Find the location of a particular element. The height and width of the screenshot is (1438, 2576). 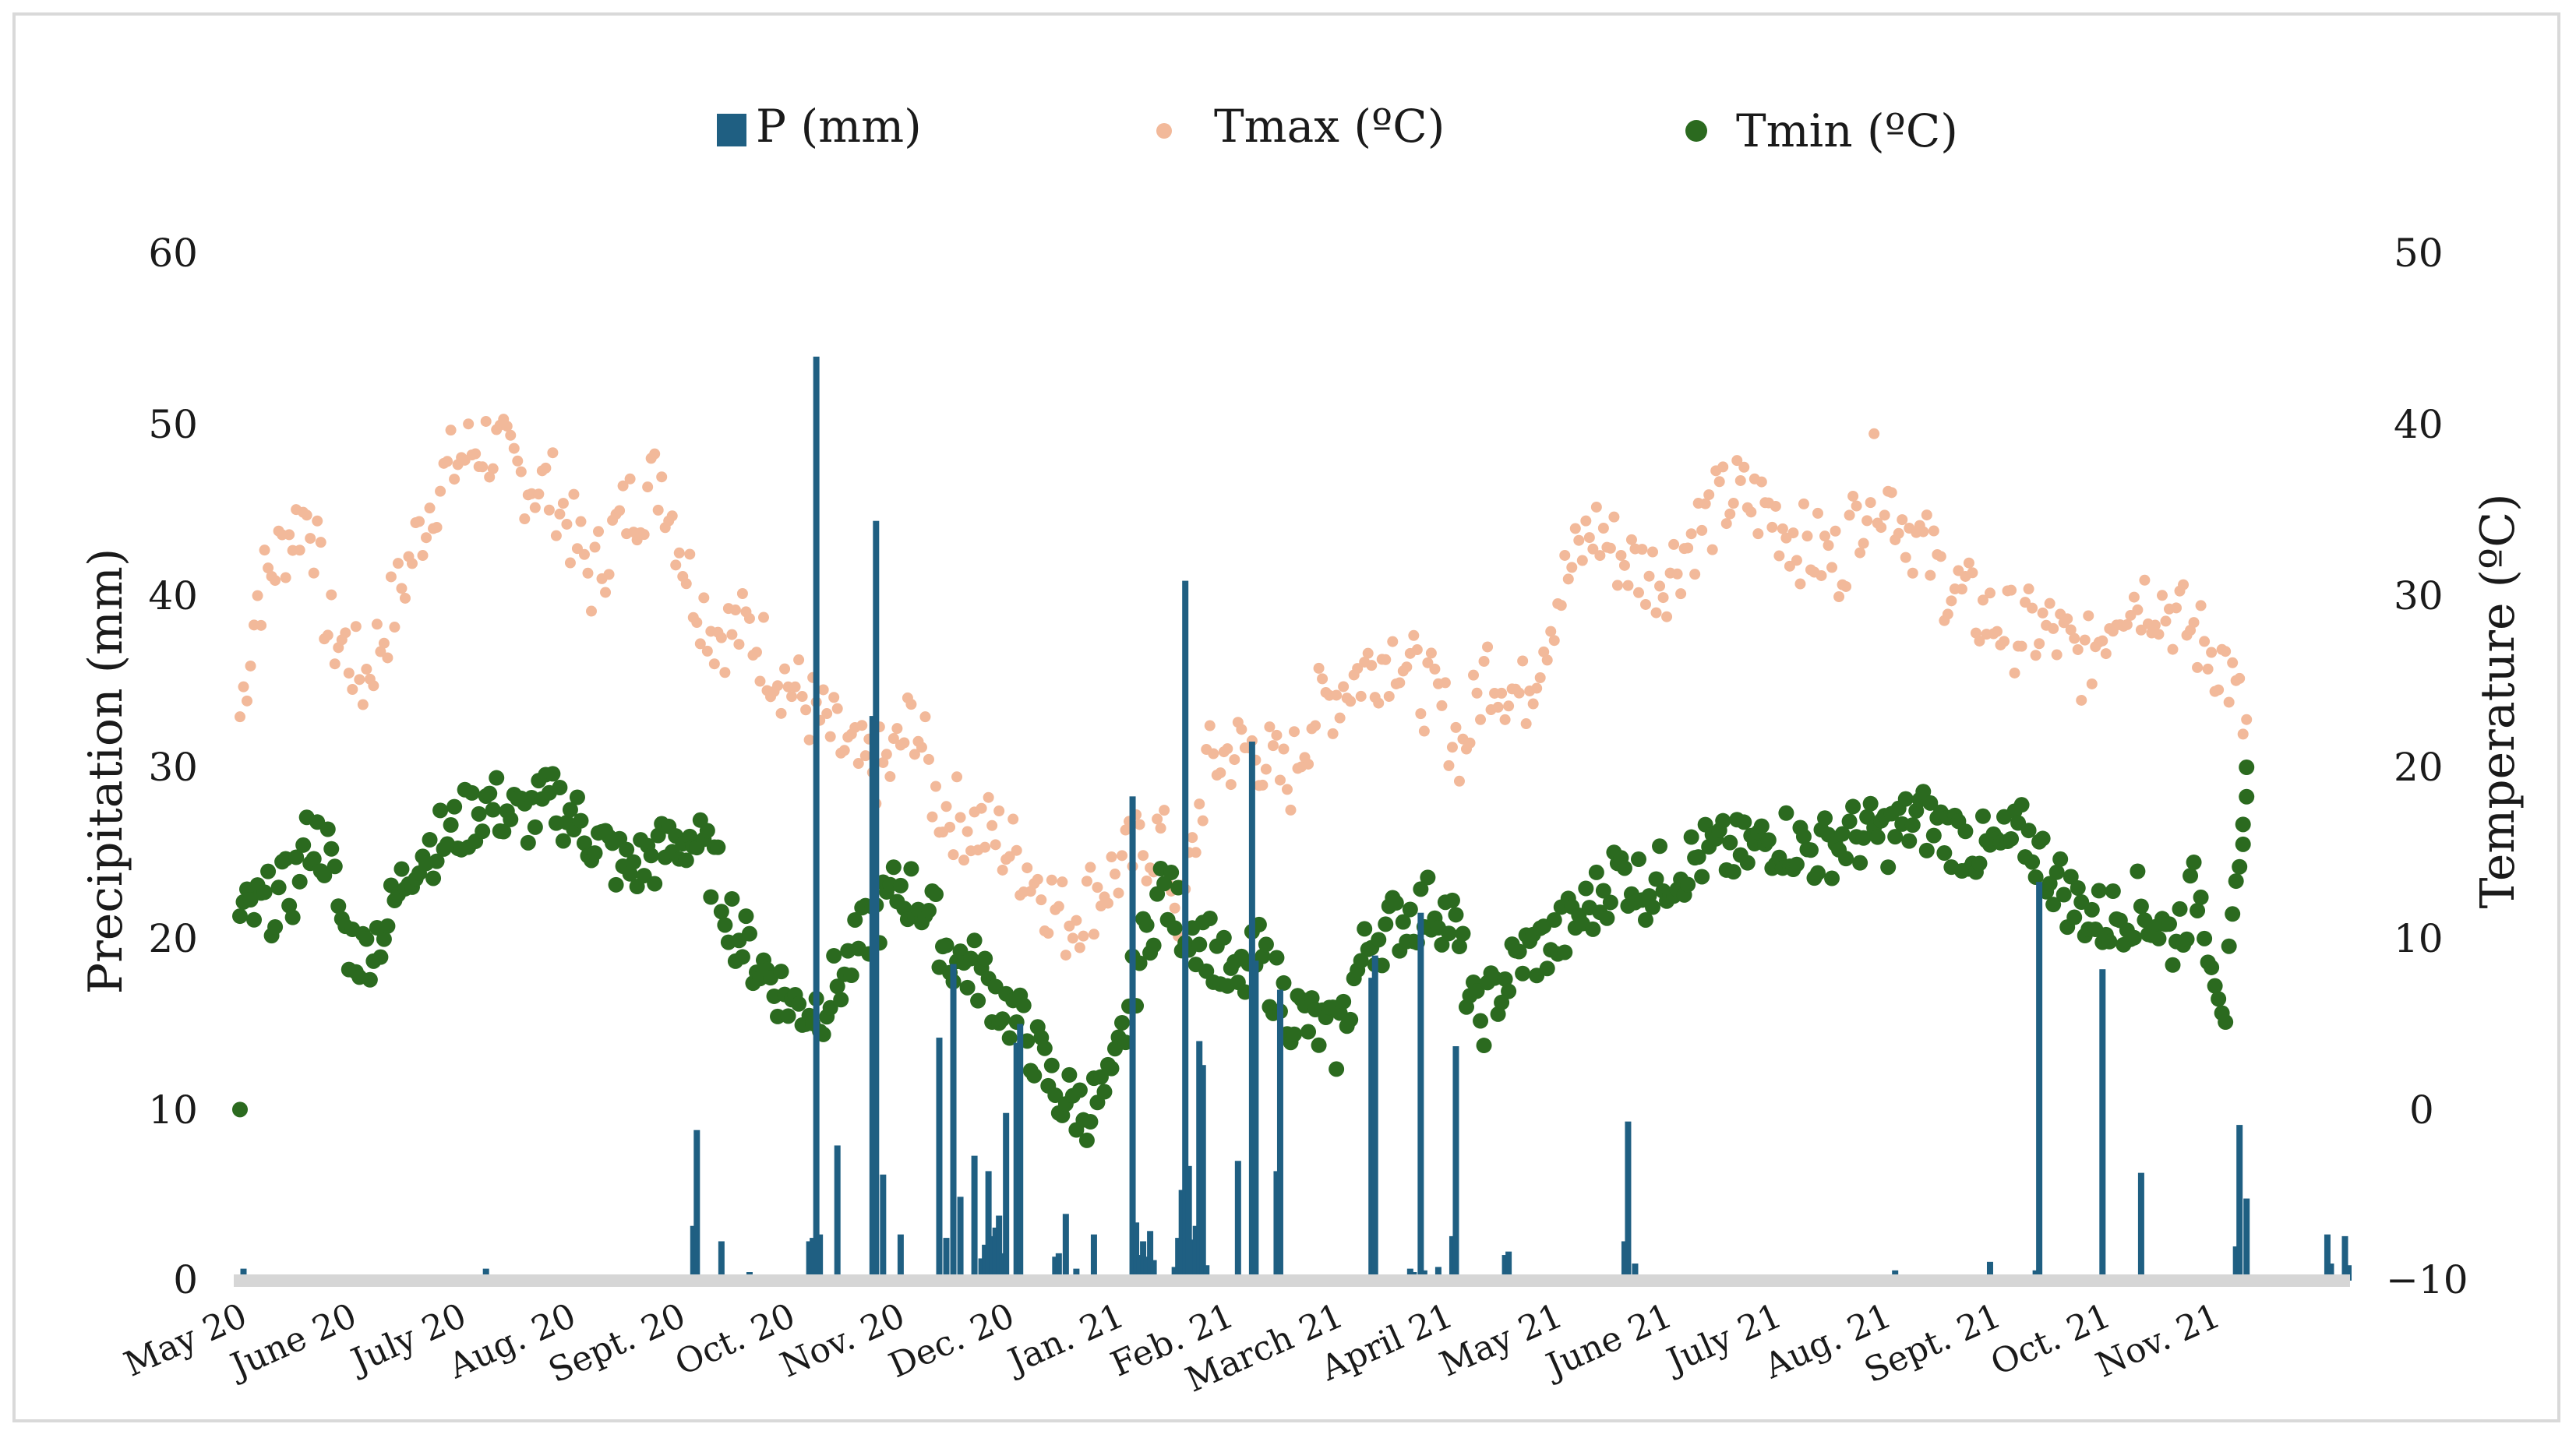

x-month-label: May 20 is located at coordinates (185, 1339).